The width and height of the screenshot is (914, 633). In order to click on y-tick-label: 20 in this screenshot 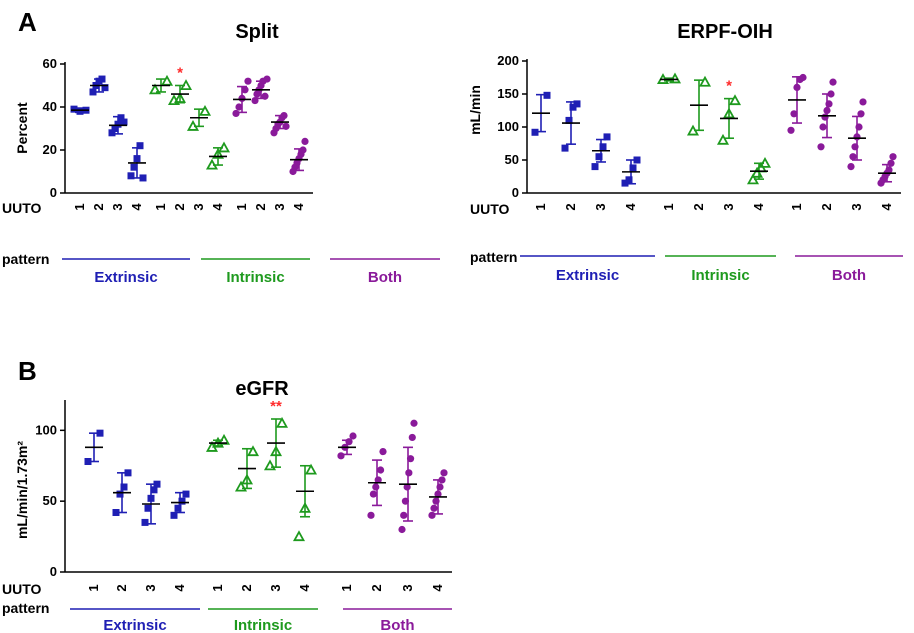, I will do `click(50, 149)`.